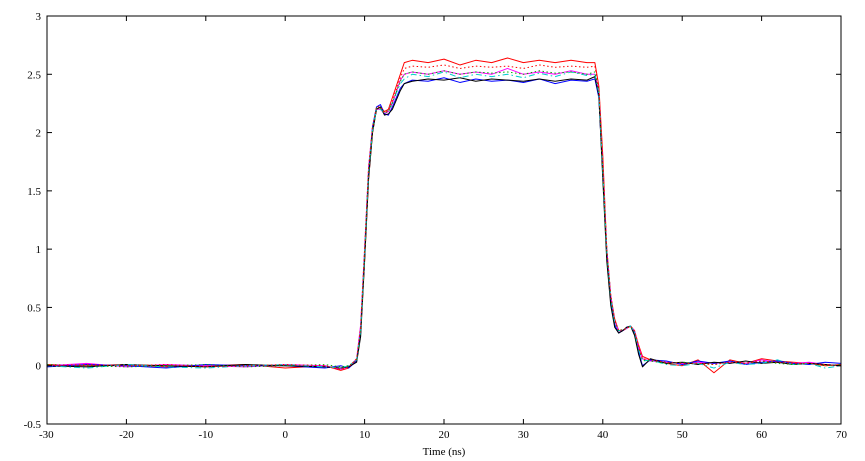  Describe the element at coordinates (603, 435) in the screenshot. I see `x-tick-label: 40` at that location.